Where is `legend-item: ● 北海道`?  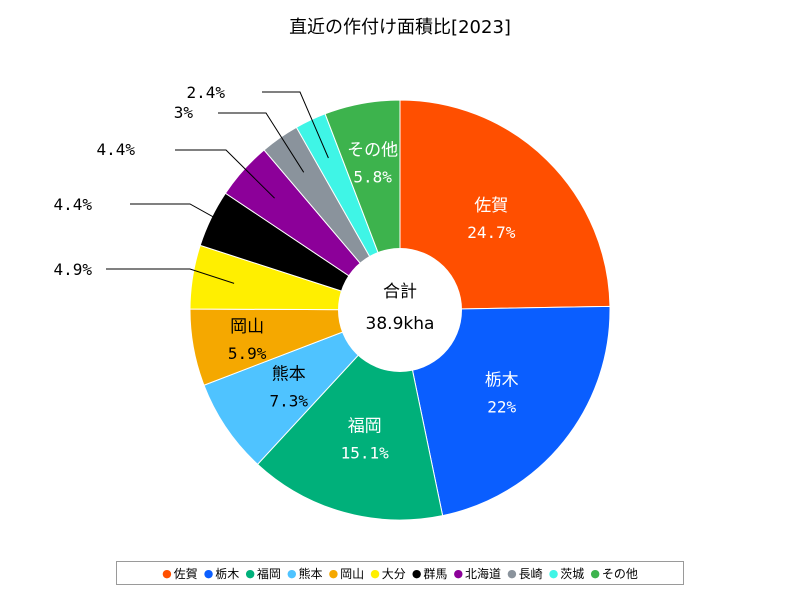 legend-item: ● 北海道 is located at coordinates (477, 573).